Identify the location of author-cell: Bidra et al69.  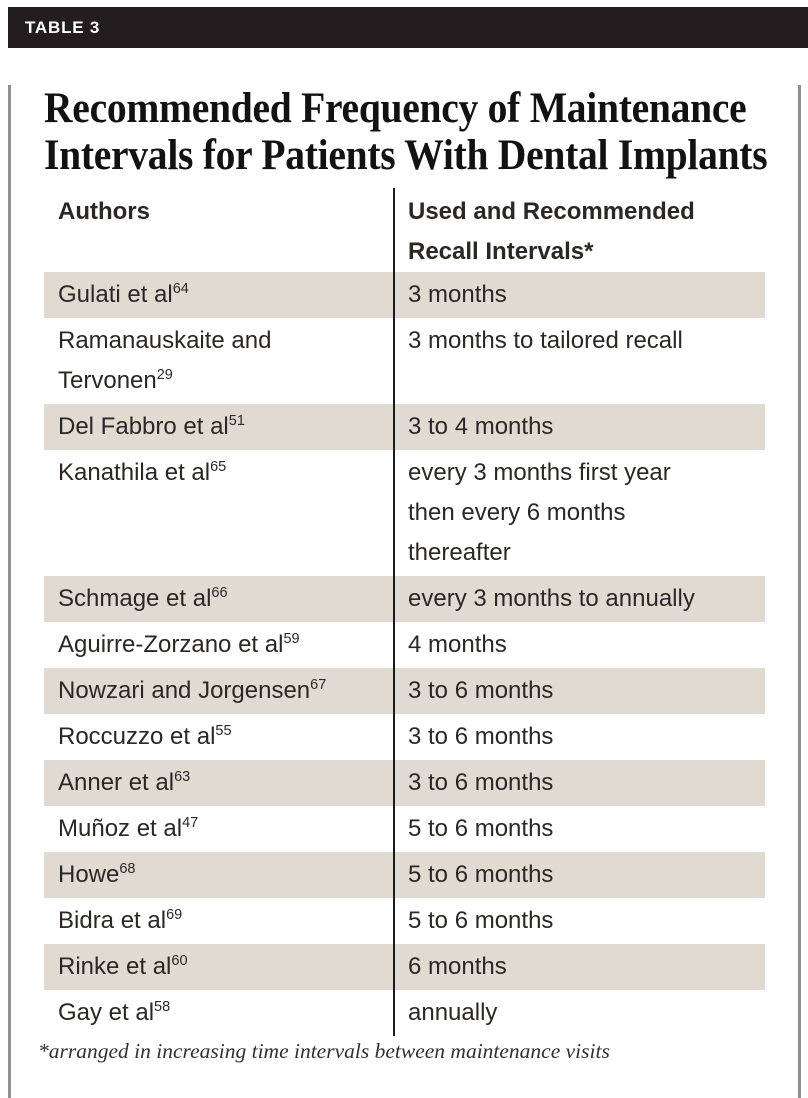
(218, 921).